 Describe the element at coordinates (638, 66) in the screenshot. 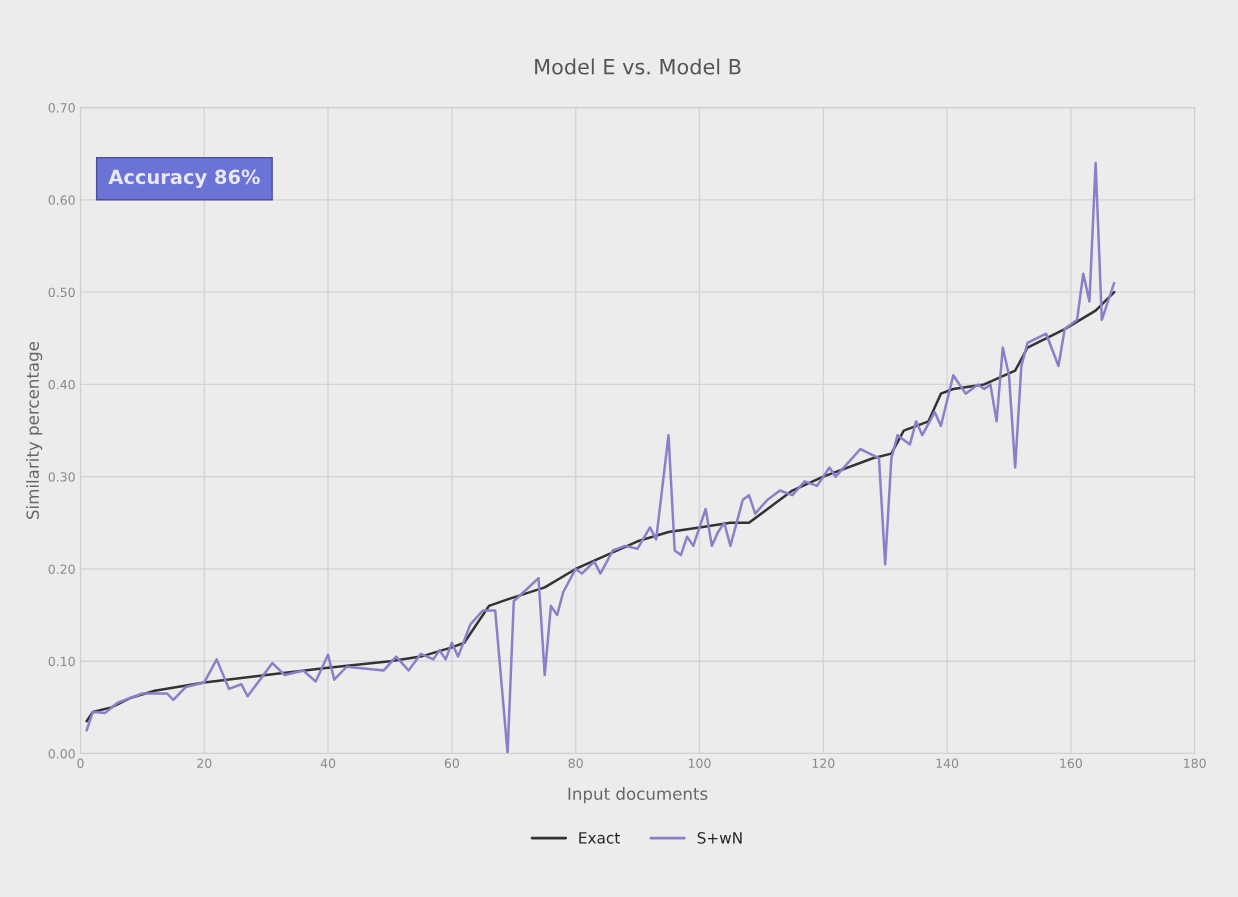

I see `chart-title: Model E vs. Model B` at that location.